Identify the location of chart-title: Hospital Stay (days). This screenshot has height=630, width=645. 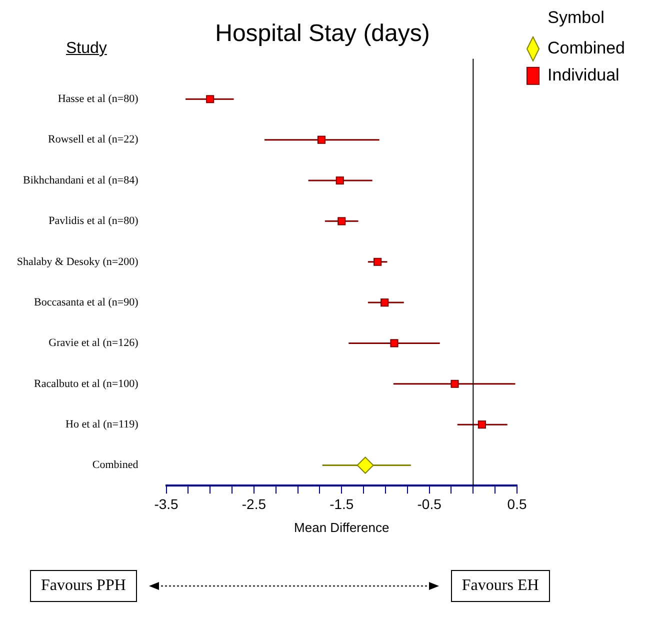
(322, 34).